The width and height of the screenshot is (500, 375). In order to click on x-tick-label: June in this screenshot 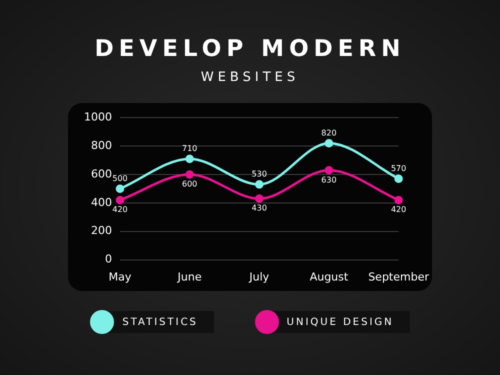, I will do `click(189, 277)`.